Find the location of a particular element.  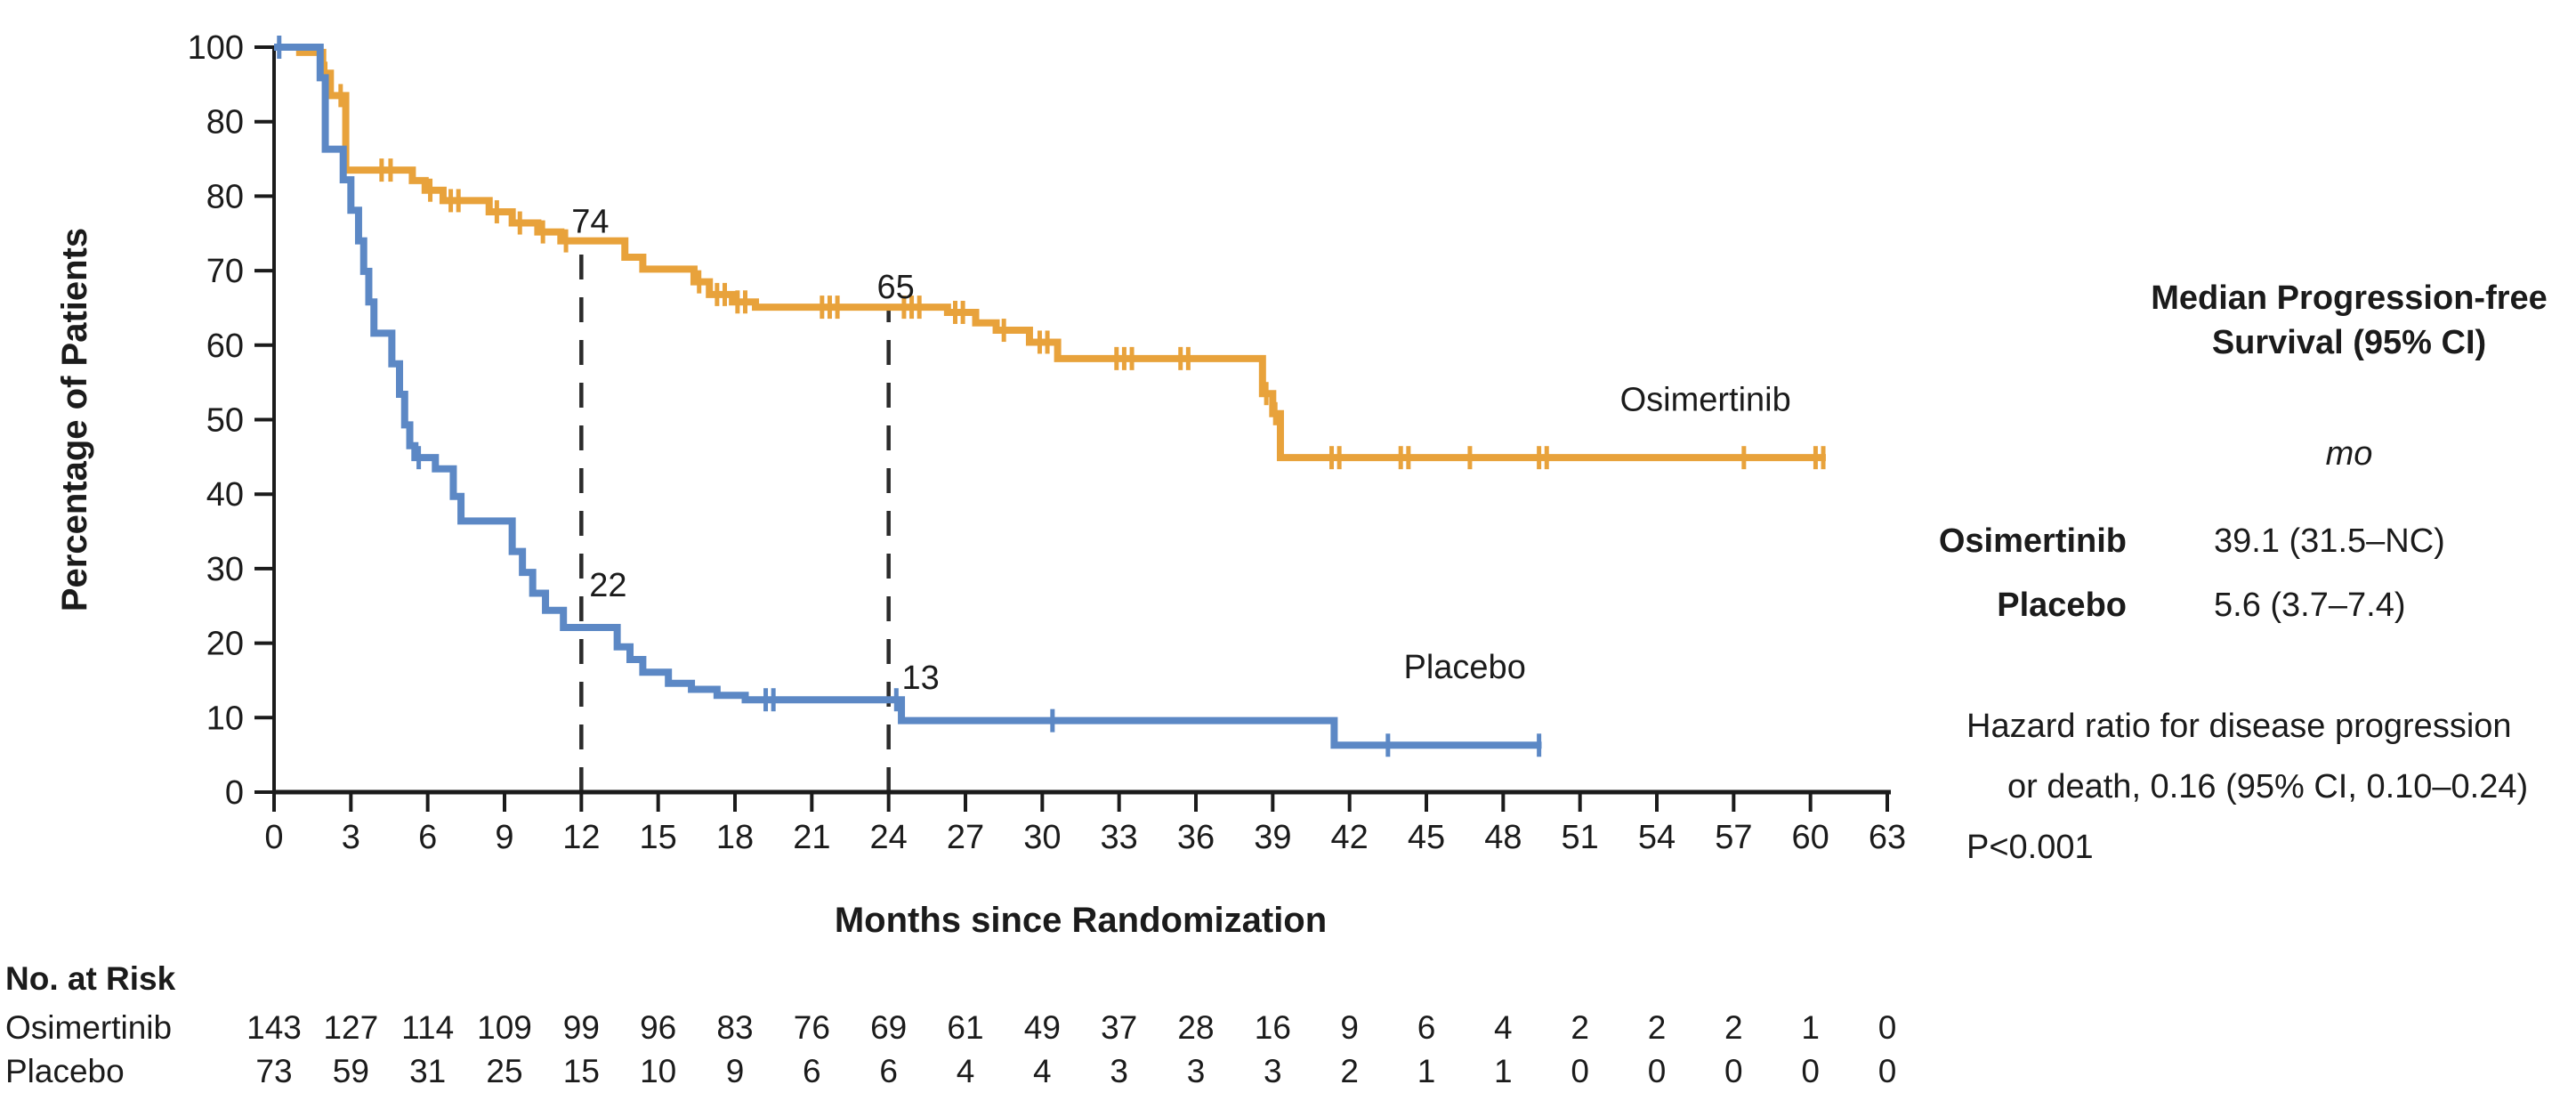

risk-row-label-placebo: Placebo is located at coordinates (65, 1071).